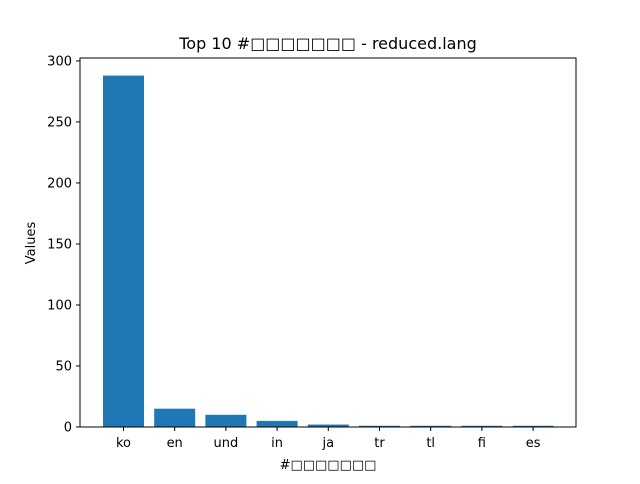 Image resolution: width=640 pixels, height=484 pixels. Describe the element at coordinates (277, 423) in the screenshot. I see `bar-in` at that location.